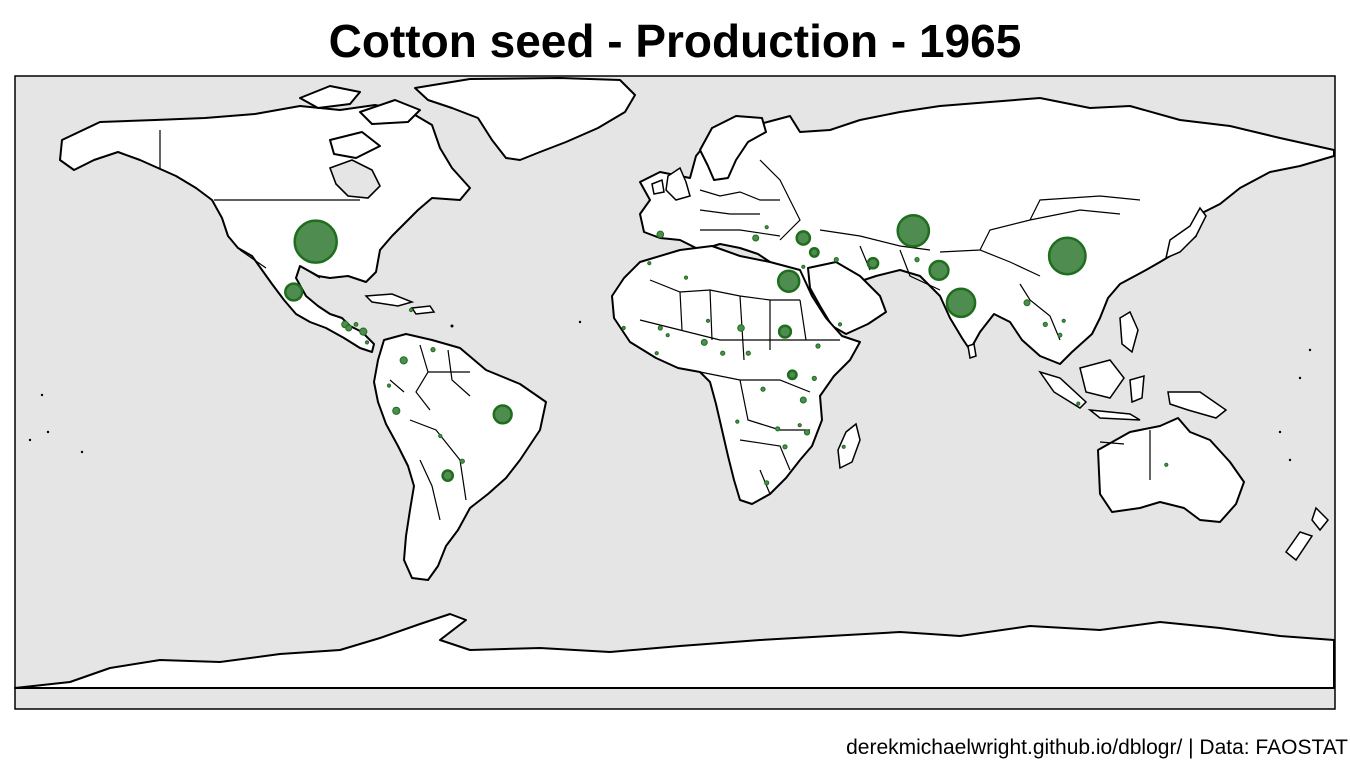 This screenshot has width=1350, height=770. Describe the element at coordinates (785, 447) in the screenshot. I see `bubble-rhodesia` at that location.